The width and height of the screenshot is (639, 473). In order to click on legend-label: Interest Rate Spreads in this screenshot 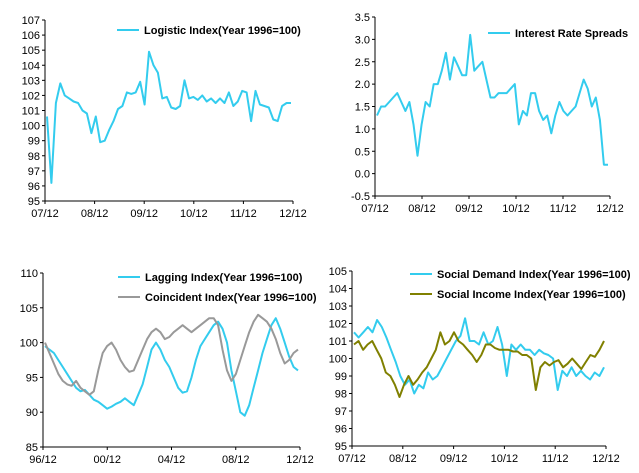, I will do `click(571, 34)`.